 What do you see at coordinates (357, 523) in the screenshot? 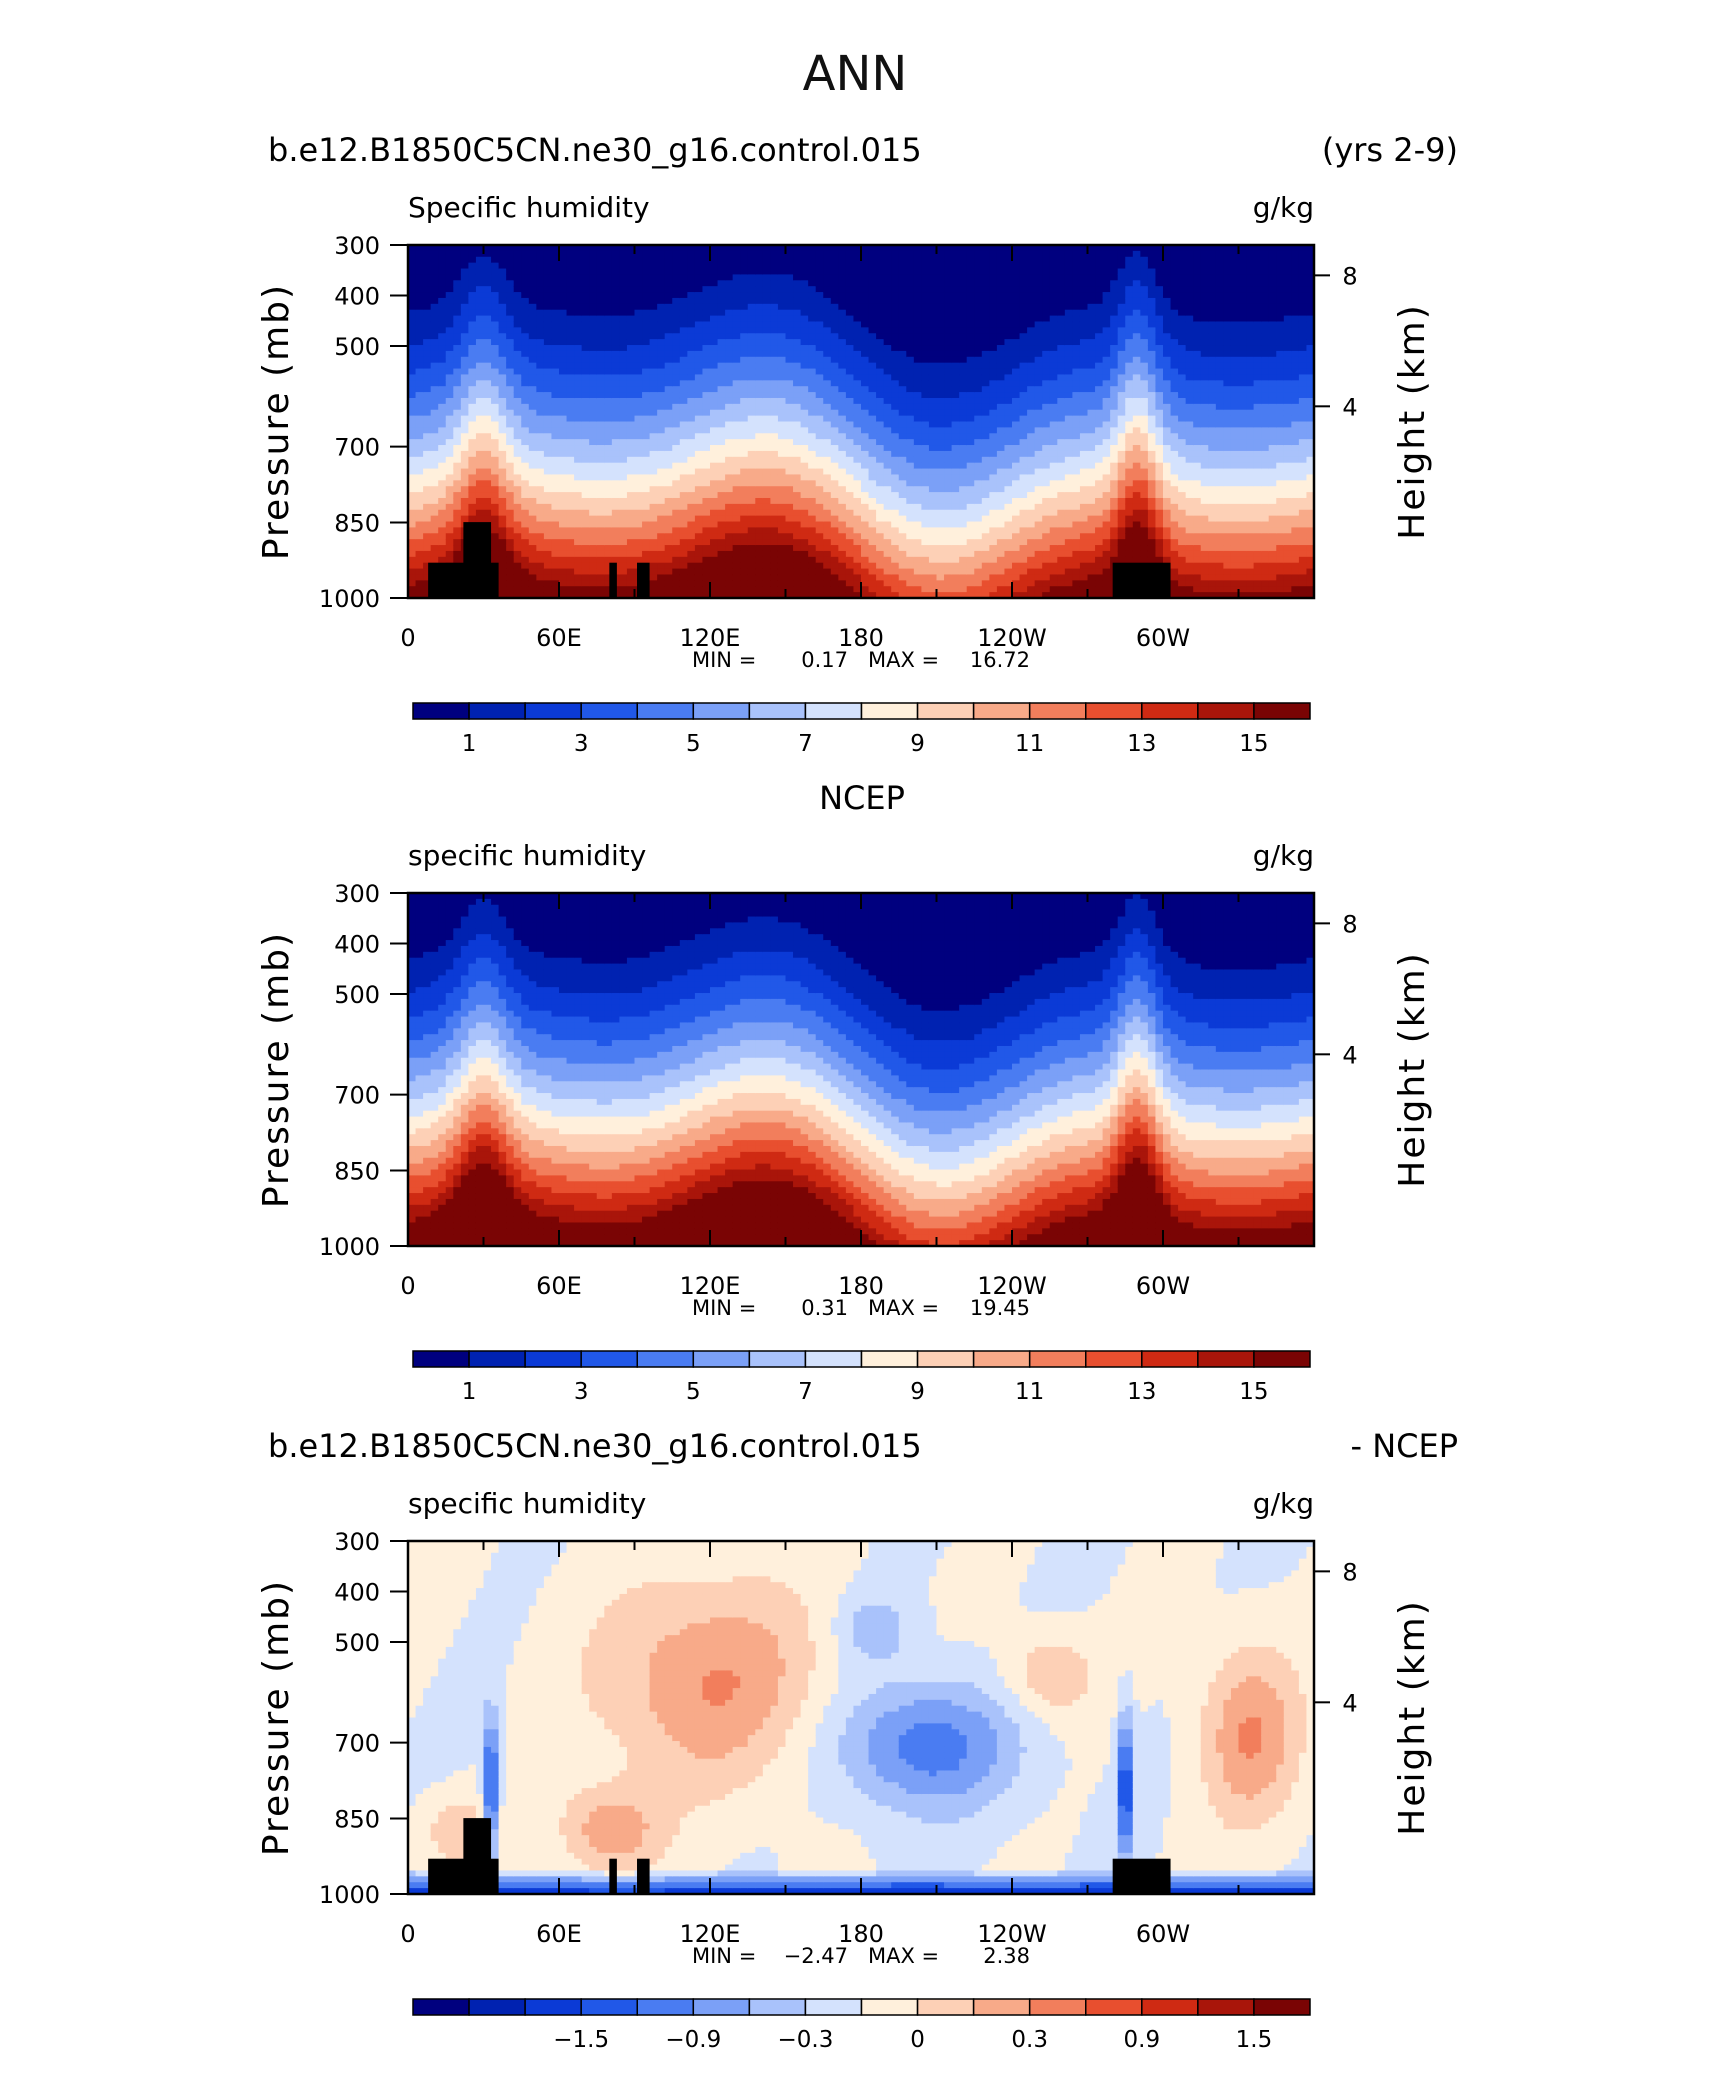
I see `y-tick-label: 850` at bounding box center [357, 523].